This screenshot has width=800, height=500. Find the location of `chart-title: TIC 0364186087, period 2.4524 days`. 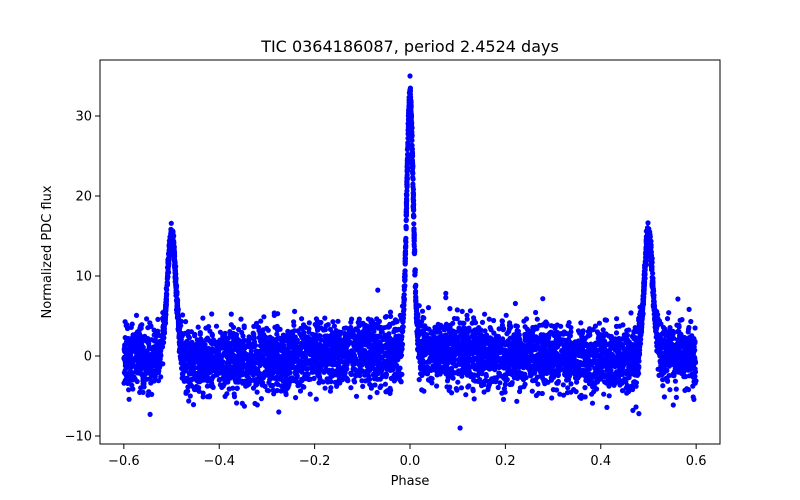

chart-title: TIC 0364186087, period 2.4524 days is located at coordinates (409, 46).